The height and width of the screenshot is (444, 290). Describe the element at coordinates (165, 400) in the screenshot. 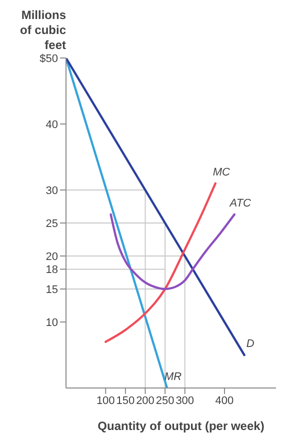

I see `x-tick-label: 250` at that location.